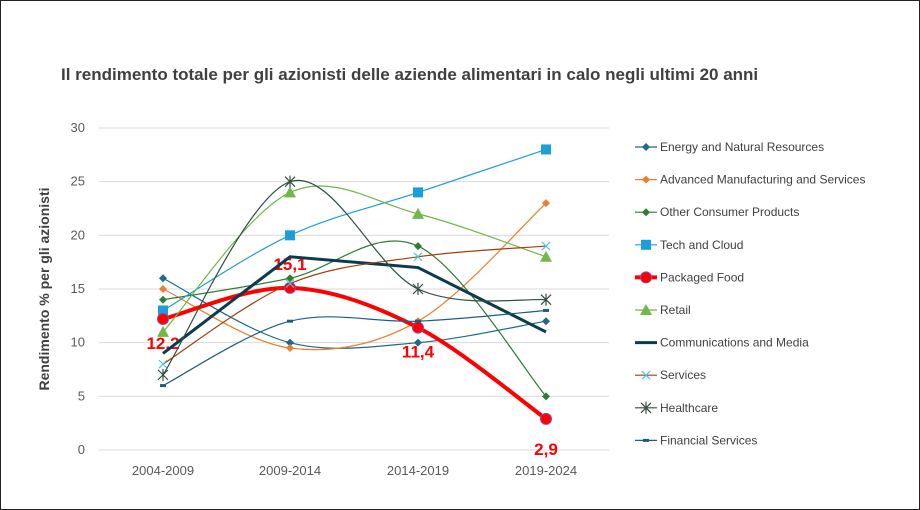 This screenshot has height=510, width=920. What do you see at coordinates (289, 264) in the screenshot?
I see `data-label: 15,1` at bounding box center [289, 264].